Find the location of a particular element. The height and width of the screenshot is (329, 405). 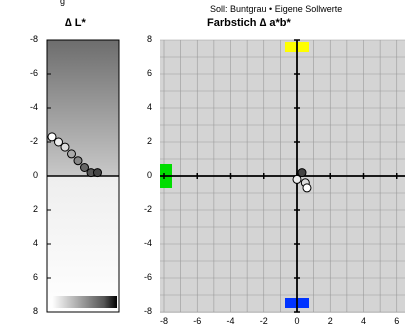

l-tick-label: 0 is located at coordinates (35, 175).